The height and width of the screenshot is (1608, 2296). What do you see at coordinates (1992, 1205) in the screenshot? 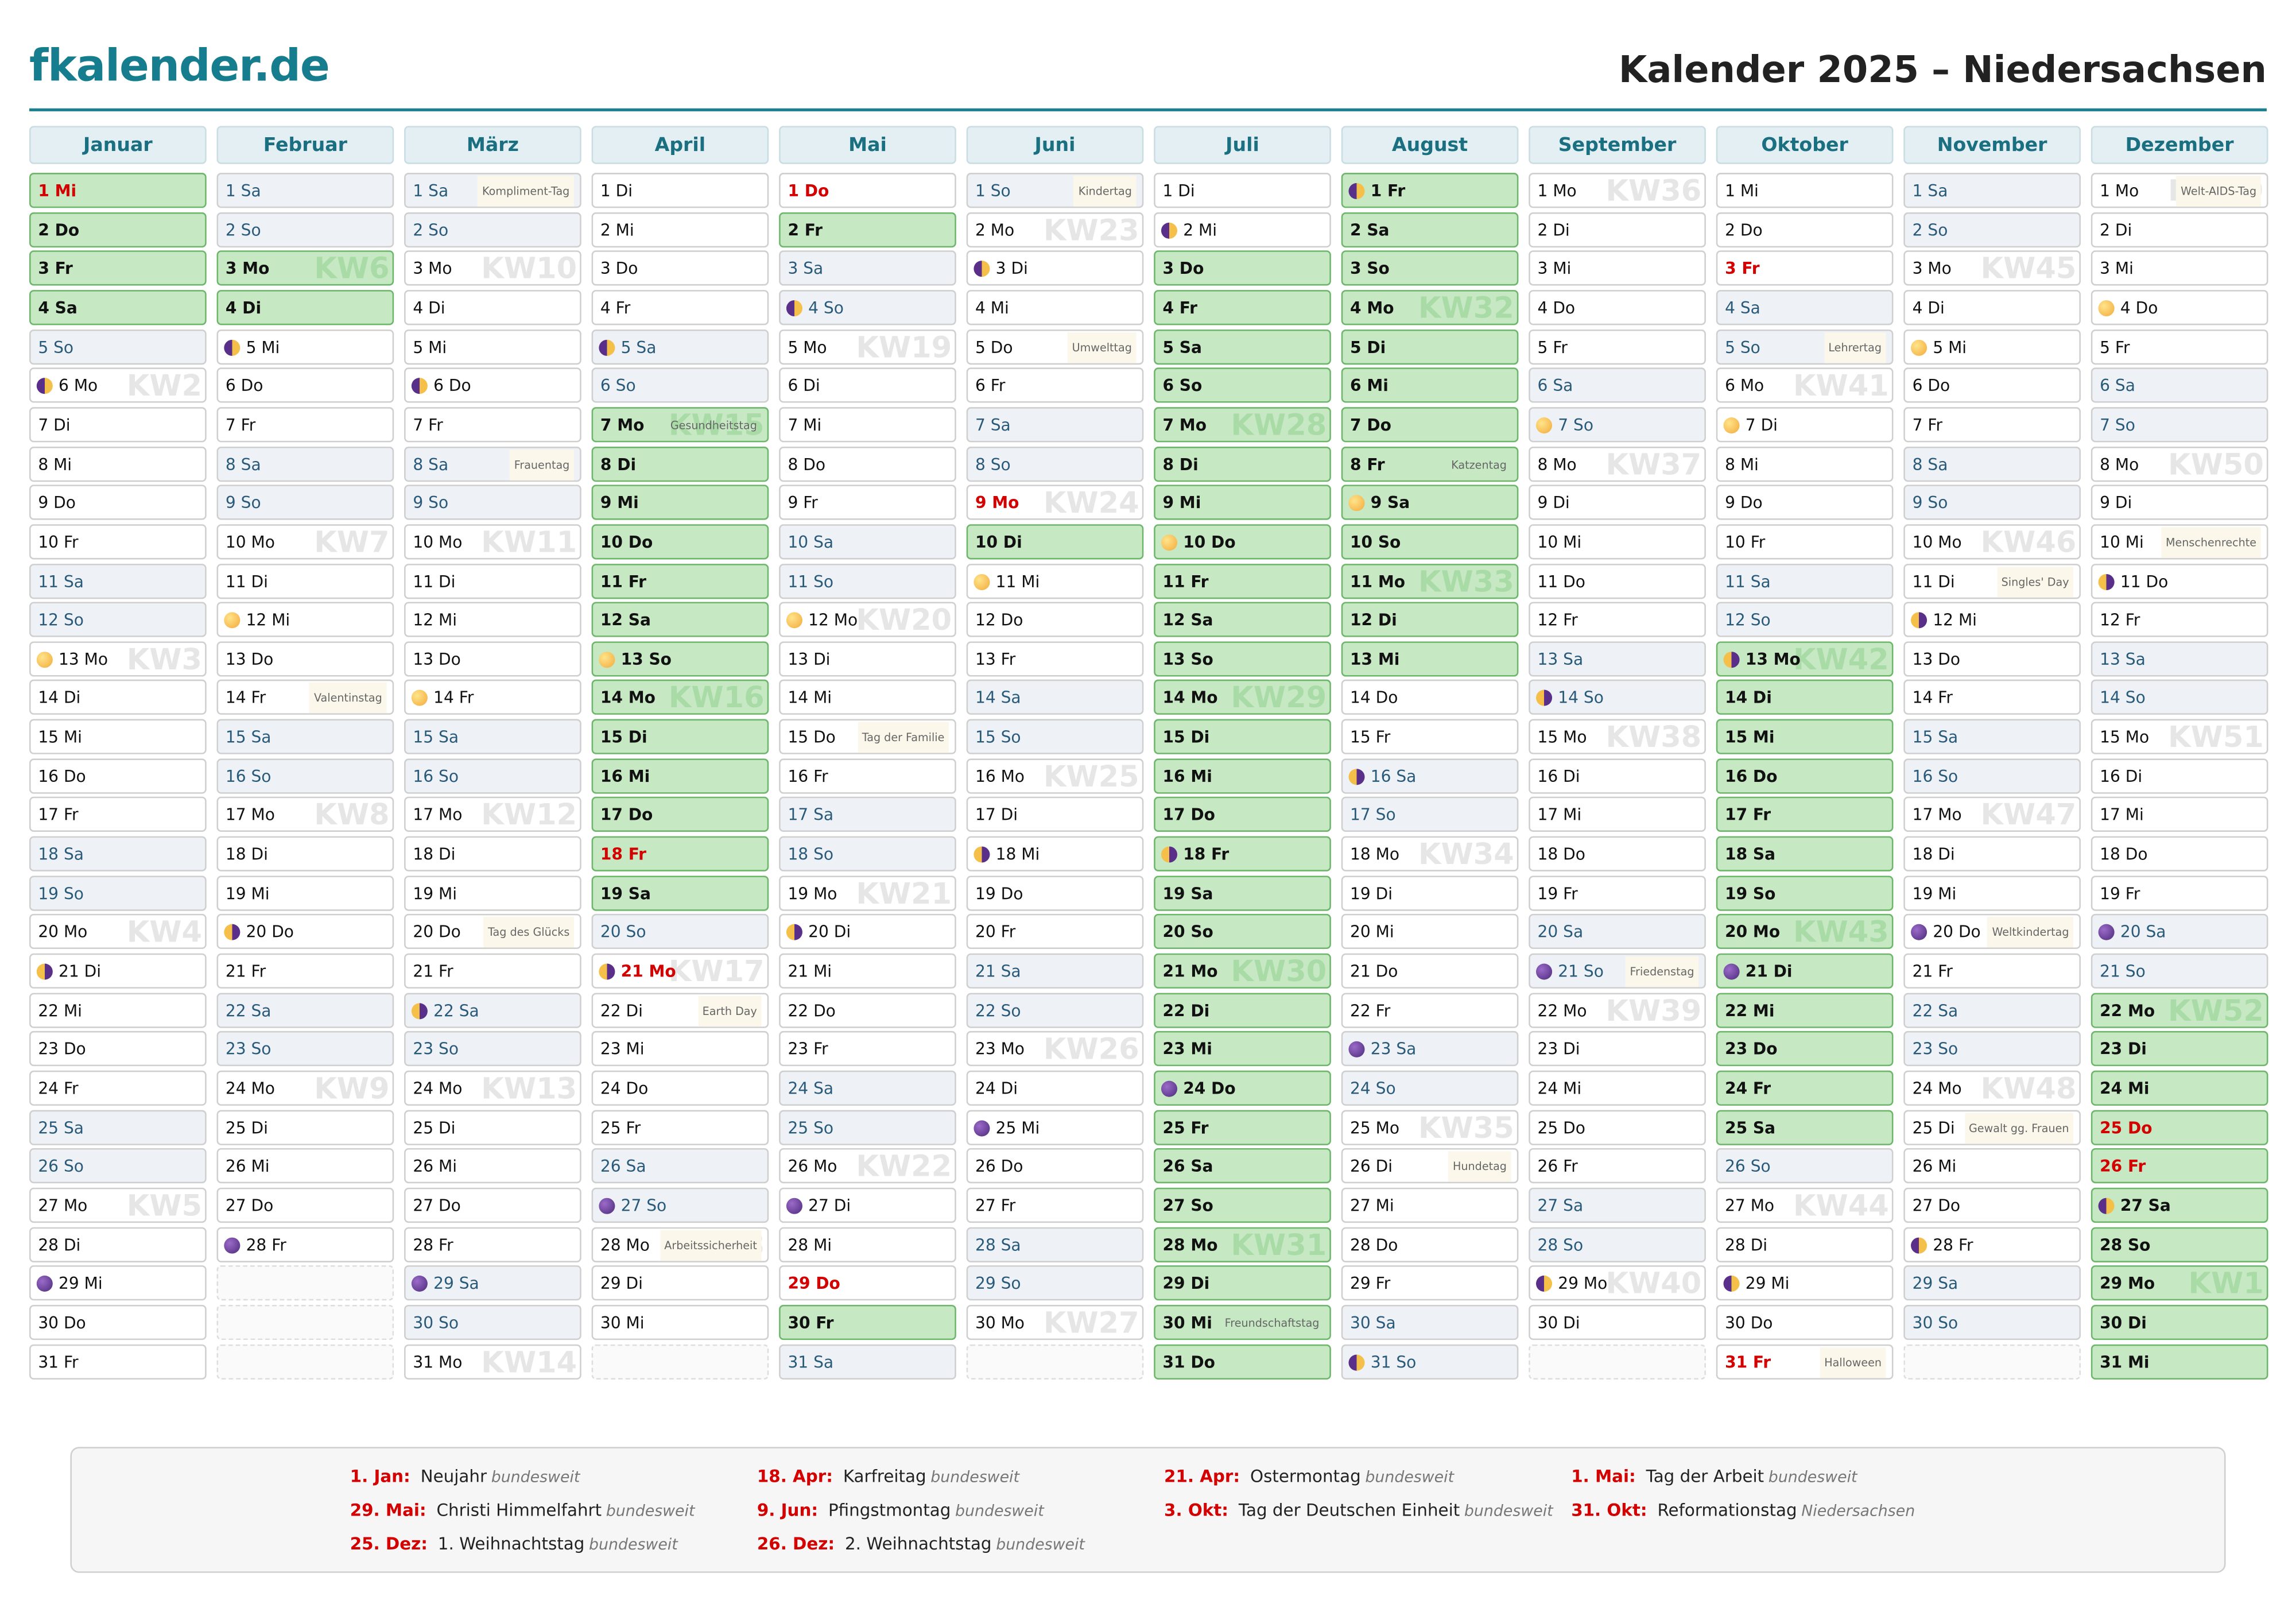
I see `day-cell: 27 Do` at bounding box center [1992, 1205].